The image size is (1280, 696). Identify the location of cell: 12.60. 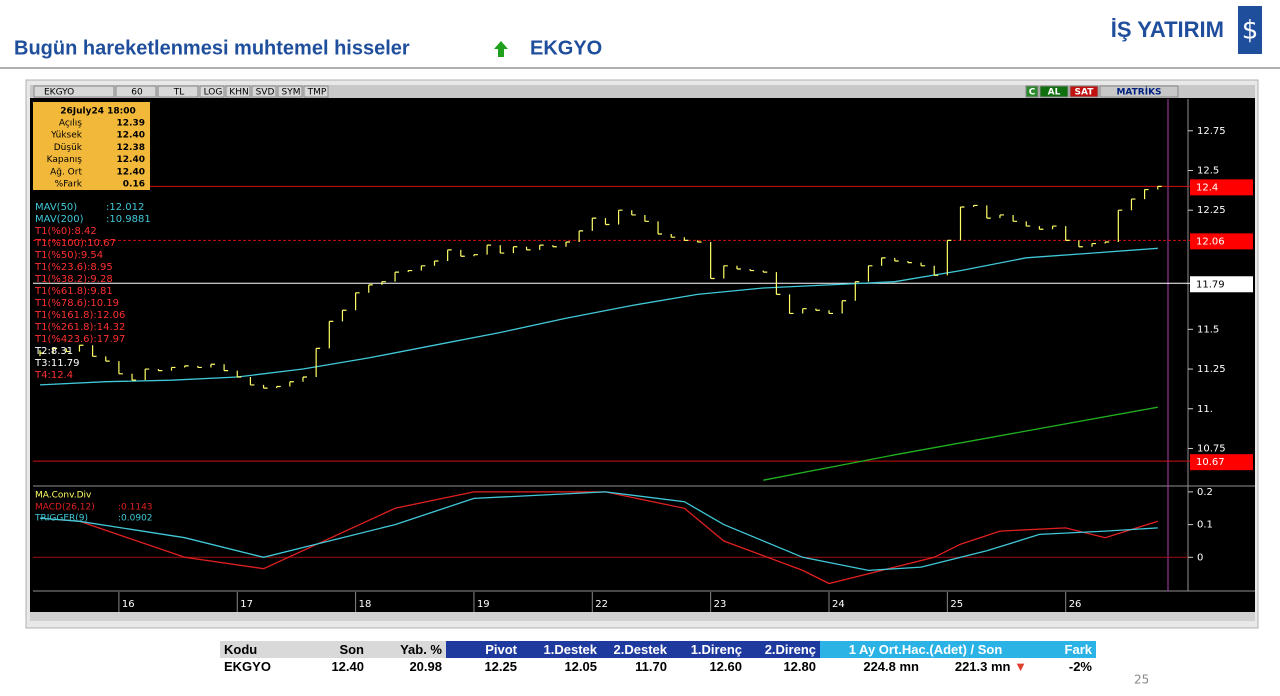
(725, 666).